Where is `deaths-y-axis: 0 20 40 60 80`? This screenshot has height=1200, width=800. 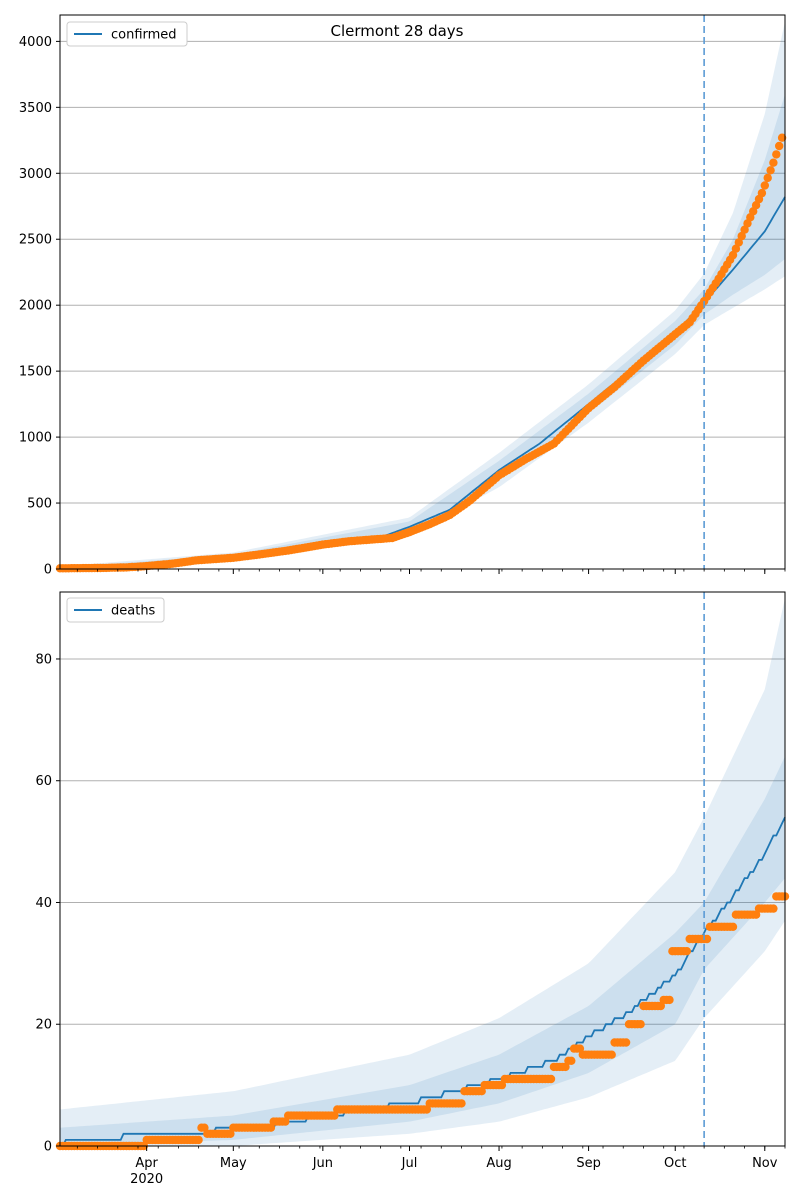 deaths-y-axis: 0 20 40 60 80 is located at coordinates (47, 903).